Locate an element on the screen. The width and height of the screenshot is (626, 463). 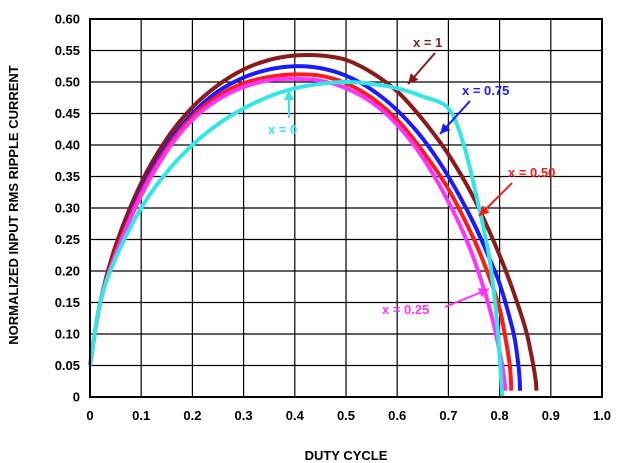
annotation-label: x = 0.75 is located at coordinates (485, 90).